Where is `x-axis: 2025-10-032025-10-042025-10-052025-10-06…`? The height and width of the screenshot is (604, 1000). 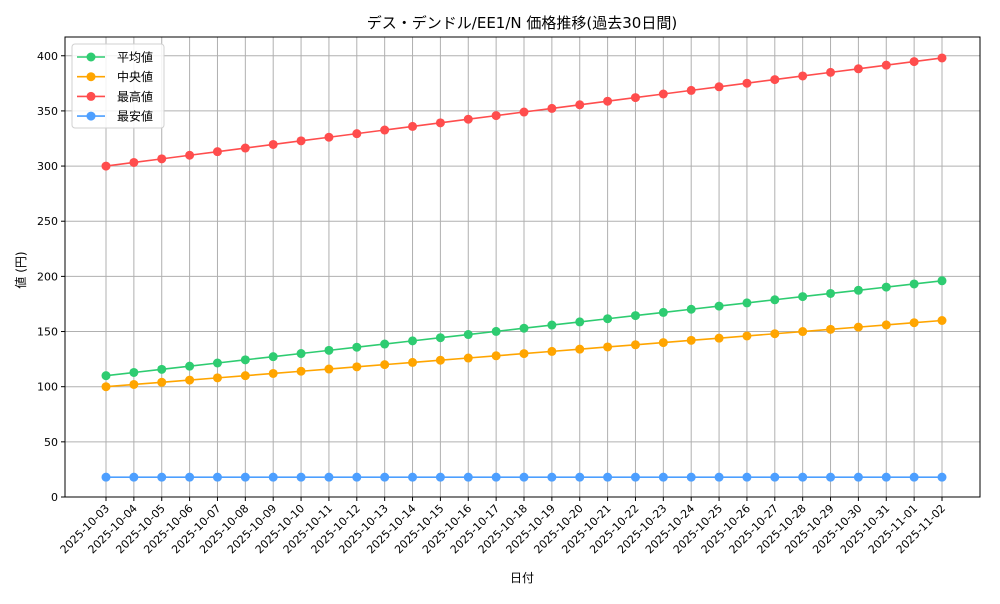
x-axis: 2025-10-032025-10-042025-10-052025-10-06… is located at coordinates (503, 526).